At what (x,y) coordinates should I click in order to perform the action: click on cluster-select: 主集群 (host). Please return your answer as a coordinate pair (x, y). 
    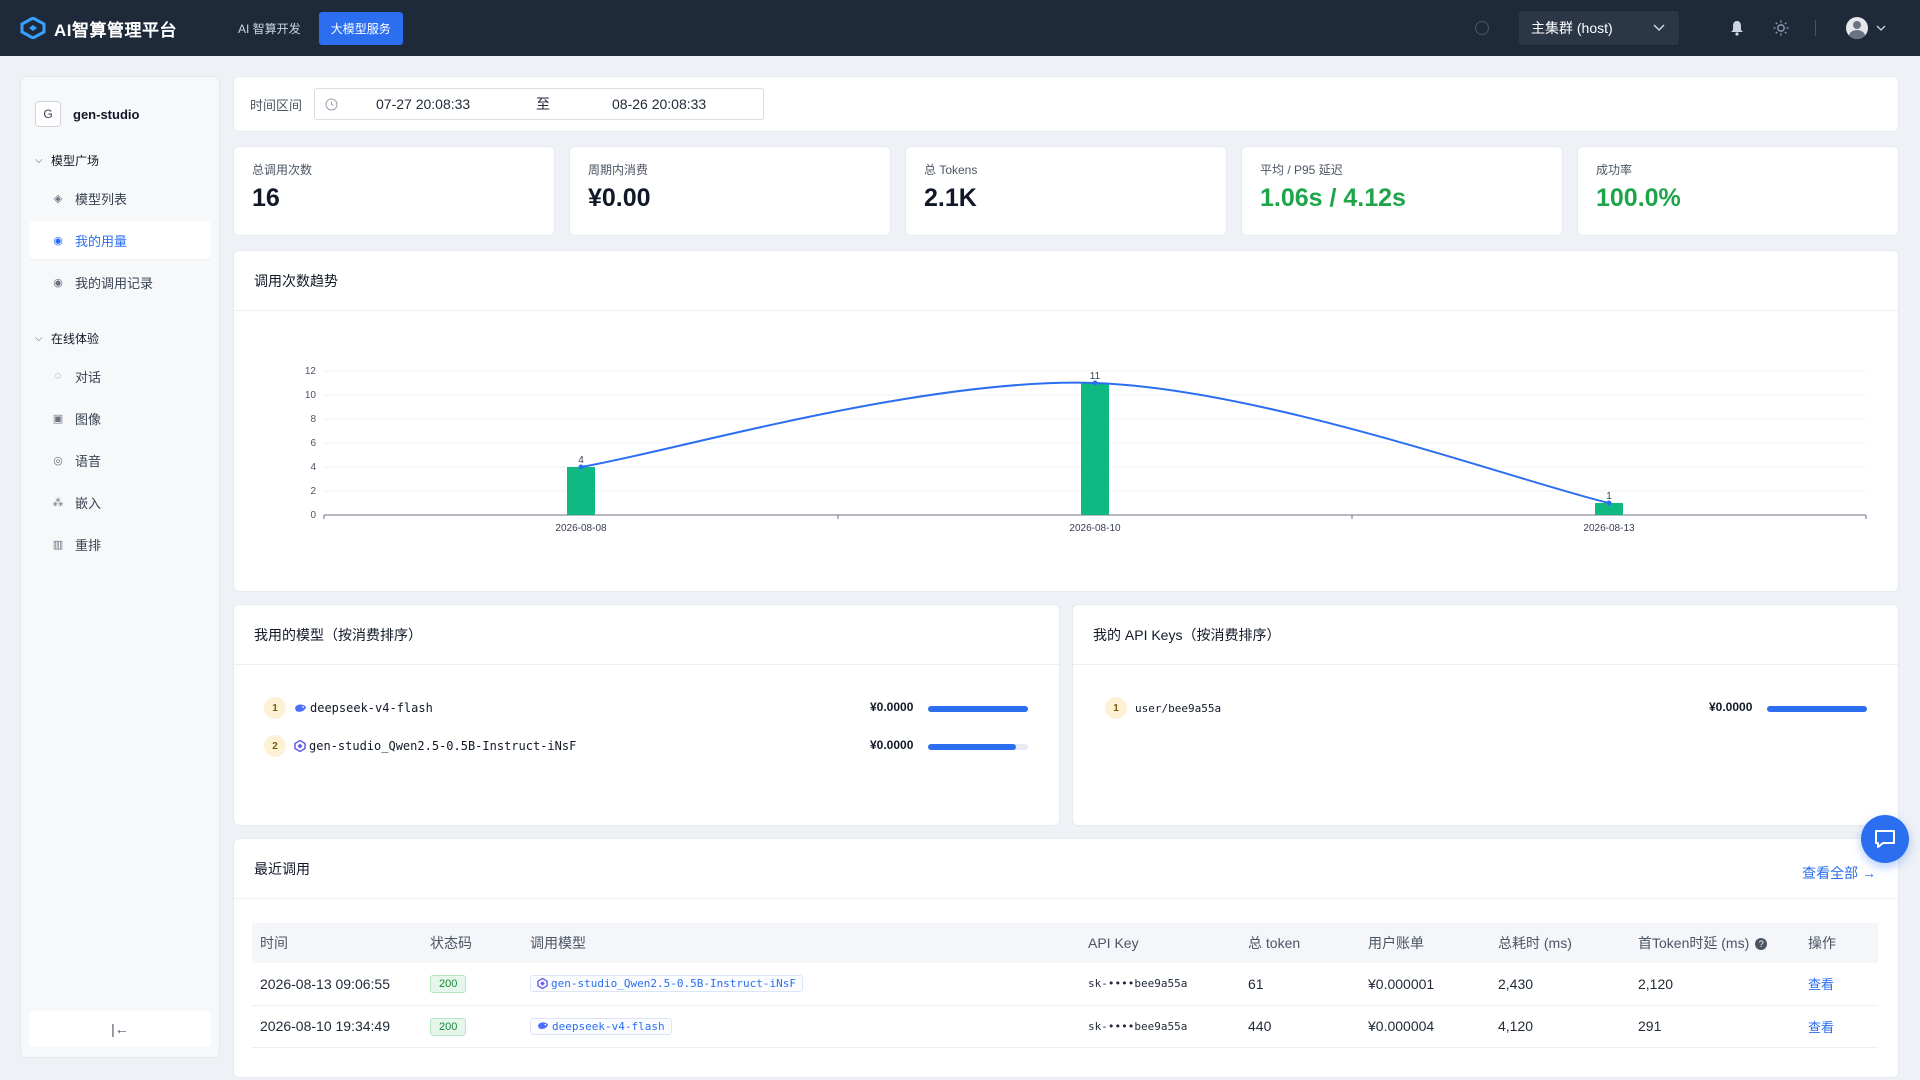
    Looking at the image, I should click on (1599, 28).